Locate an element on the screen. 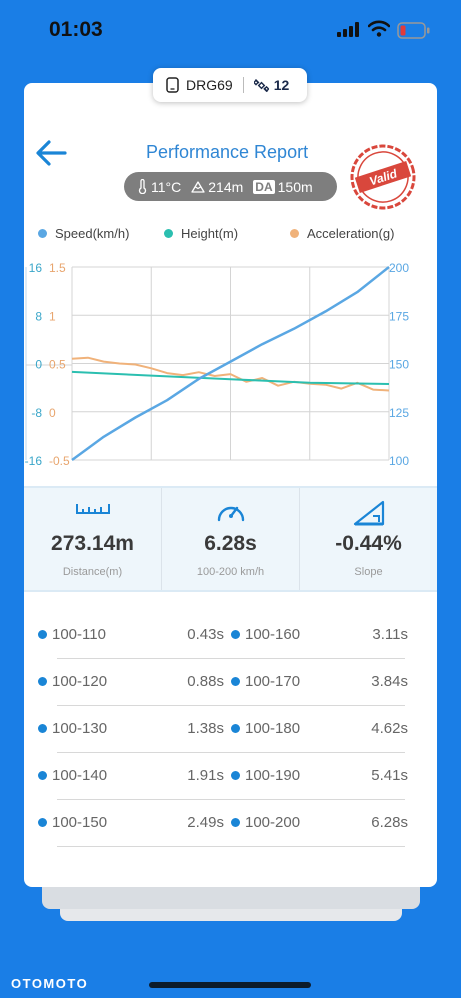 This screenshot has width=461, height=998. height-tick-label: -8 is located at coordinates (36, 413).